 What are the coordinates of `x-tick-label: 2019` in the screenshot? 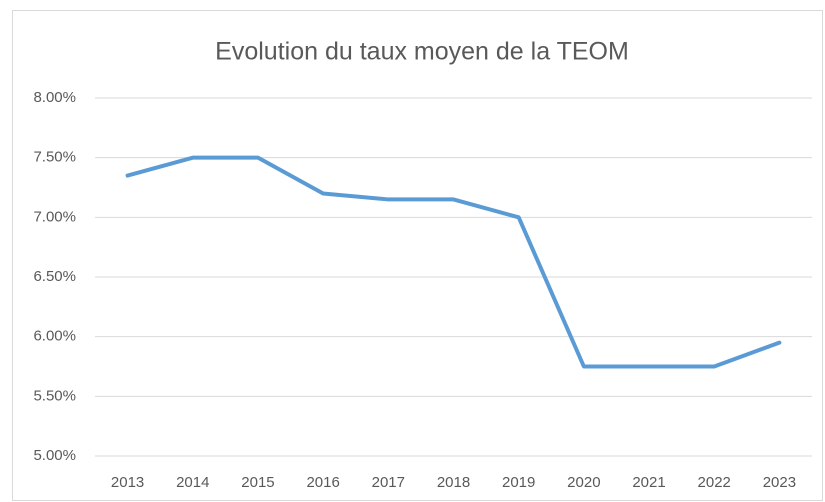 It's located at (518, 482).